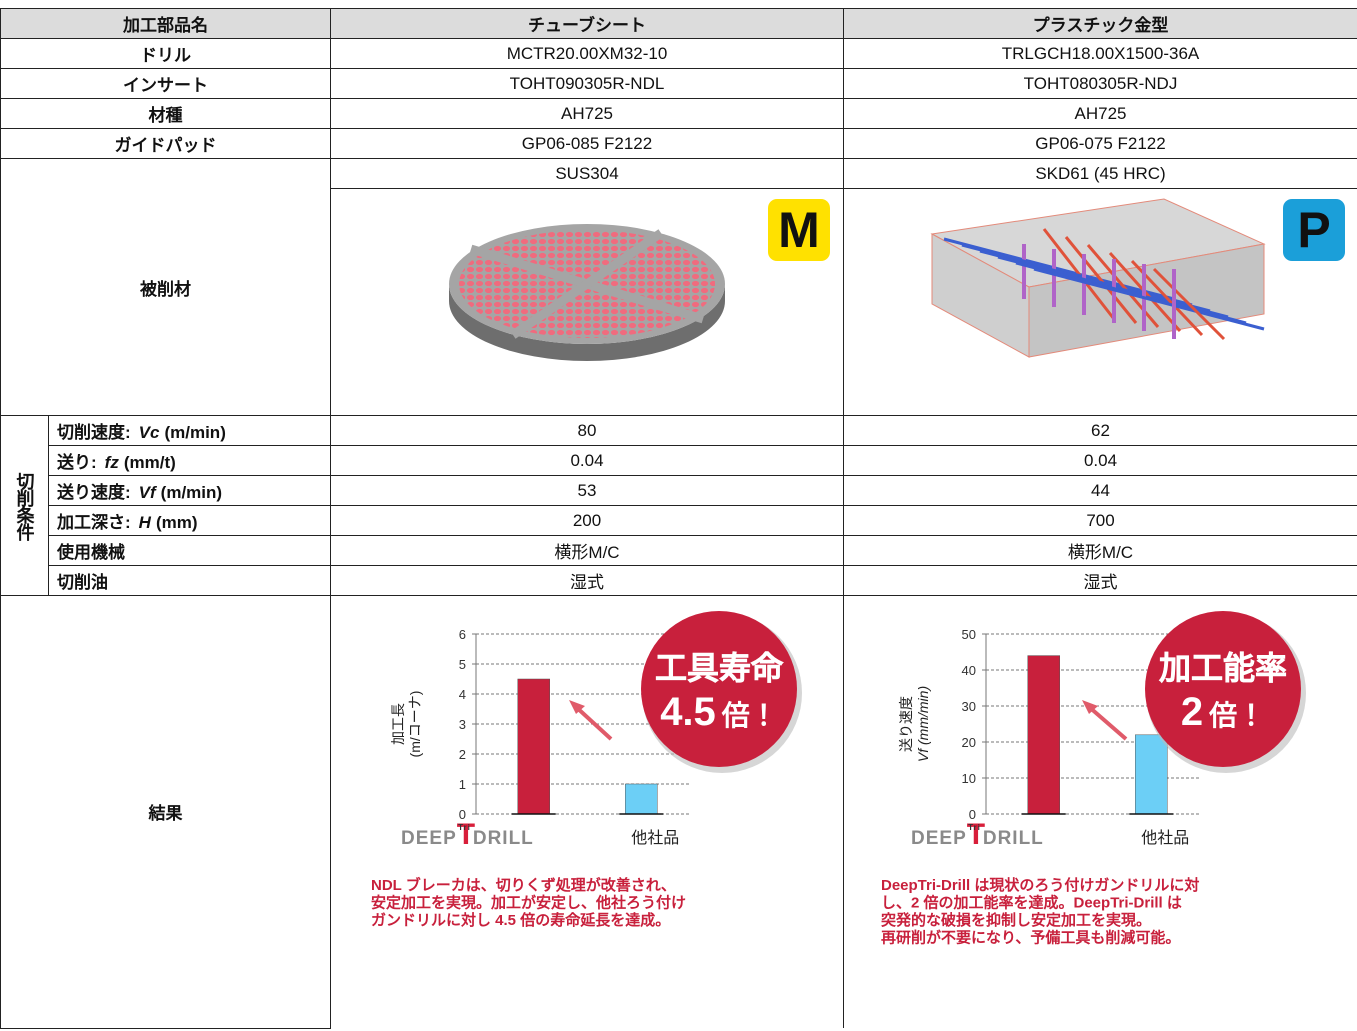 The width and height of the screenshot is (1357, 1031). I want to click on condition-name: 切削速度: Vc (m/min), so click(189, 430).